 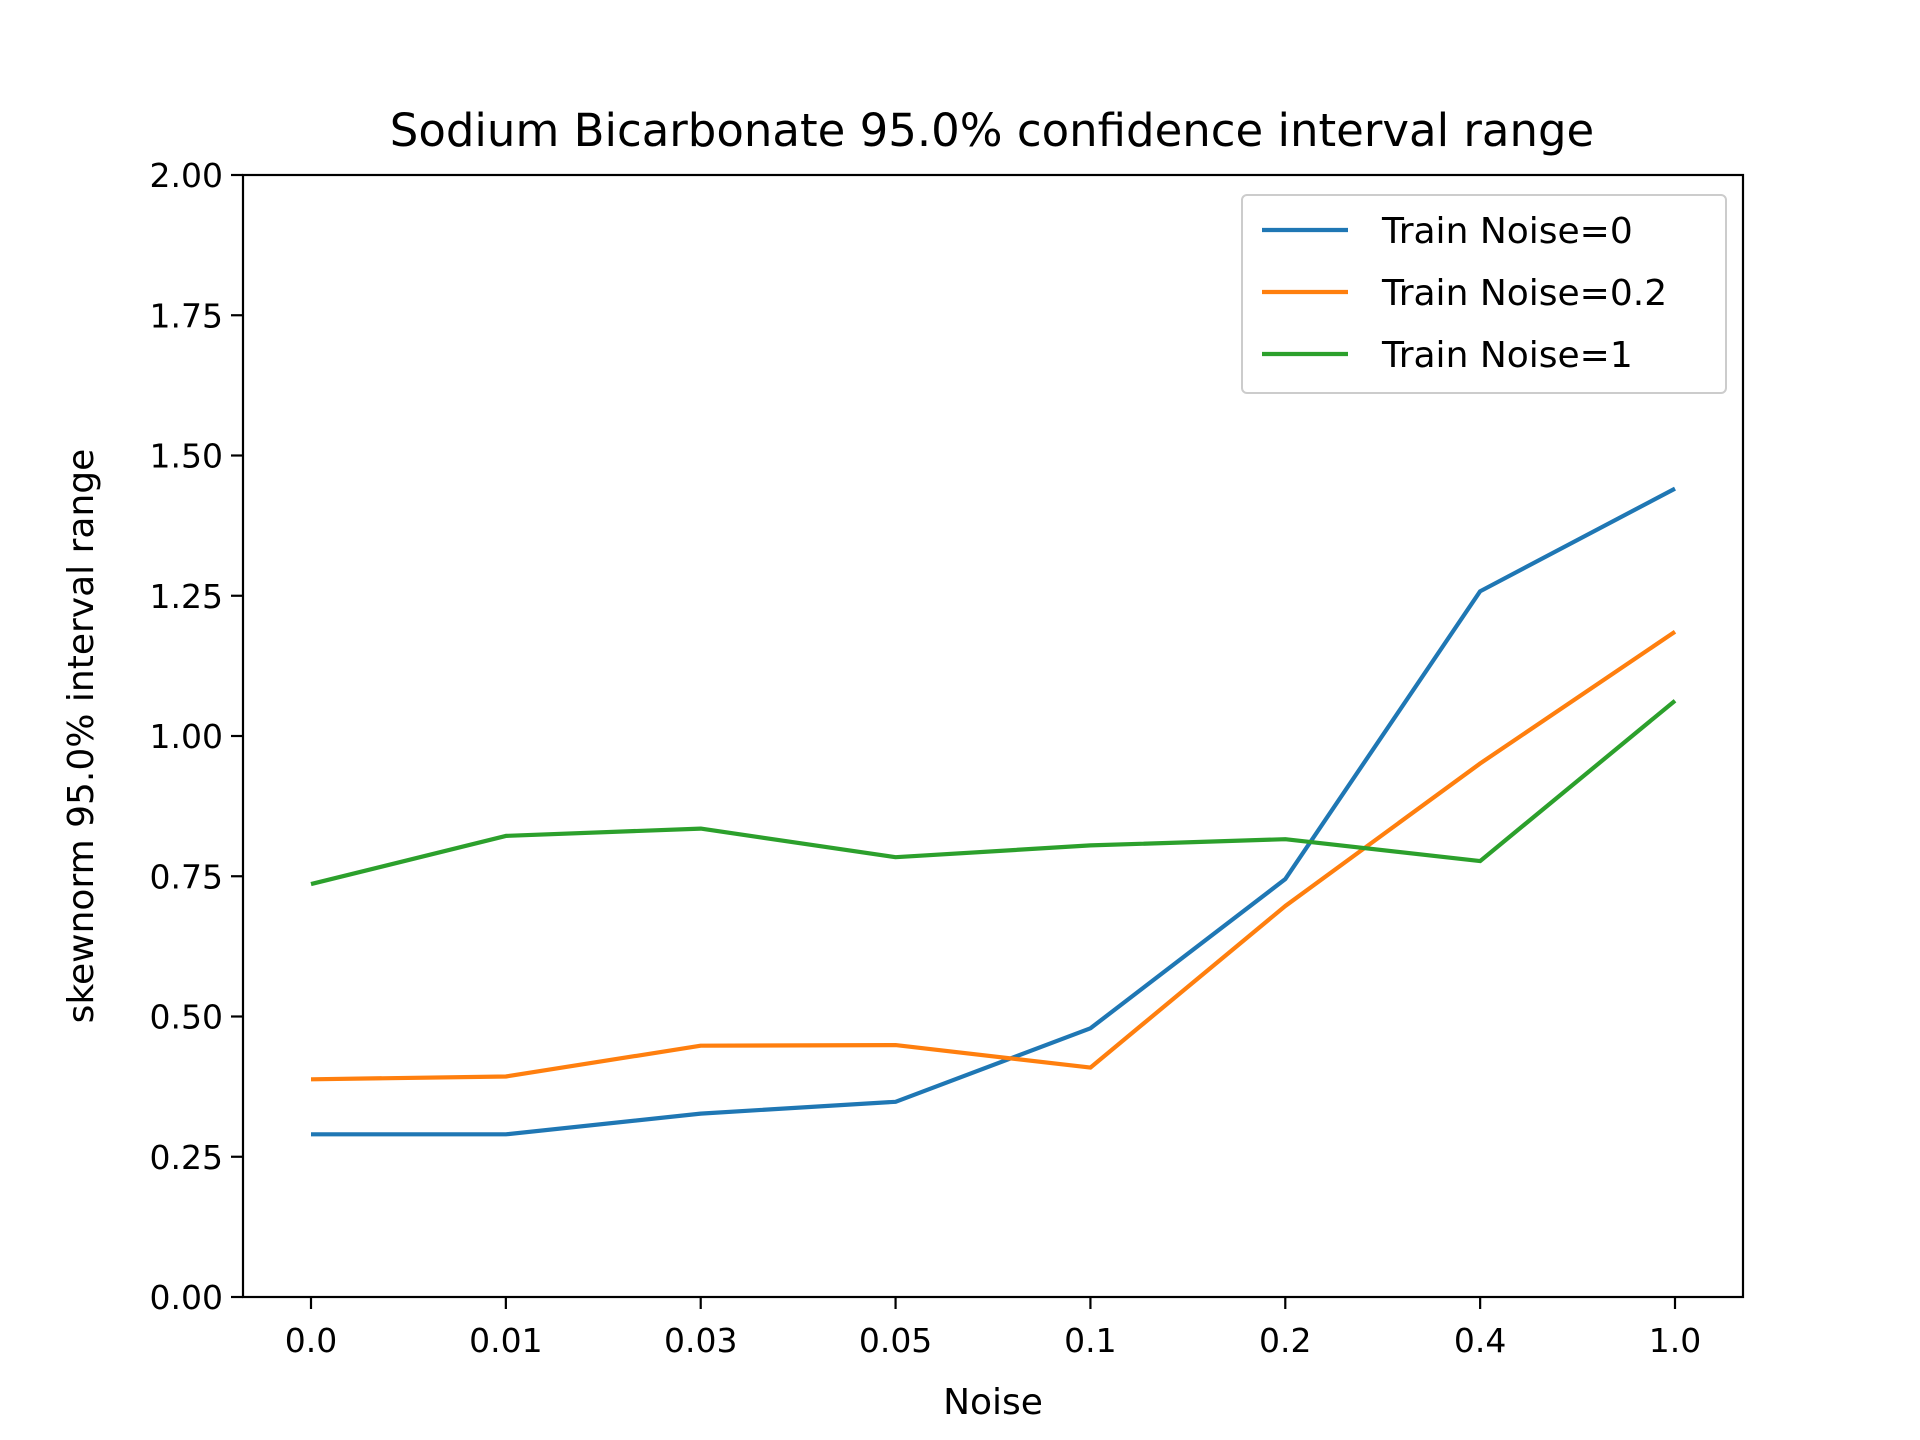 What do you see at coordinates (186, 1297) in the screenshot?
I see `y-tick-label: 0.00` at bounding box center [186, 1297].